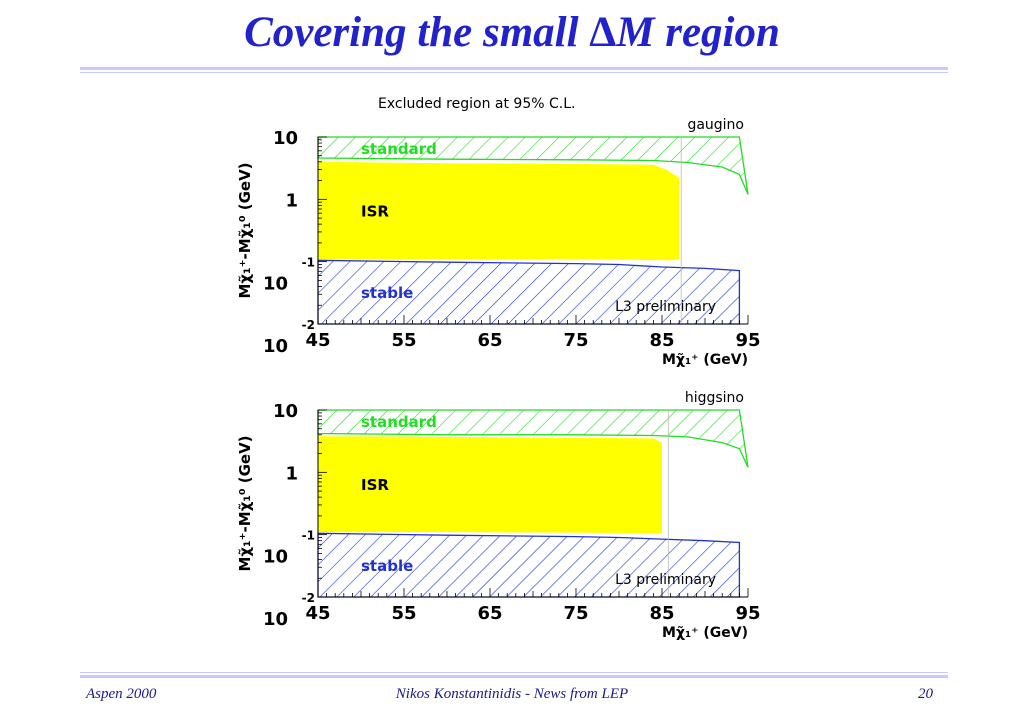 This screenshot has width=1024, height=709. Describe the element at coordinates (714, 398) in the screenshot. I see `panel-label: higgsino` at that location.